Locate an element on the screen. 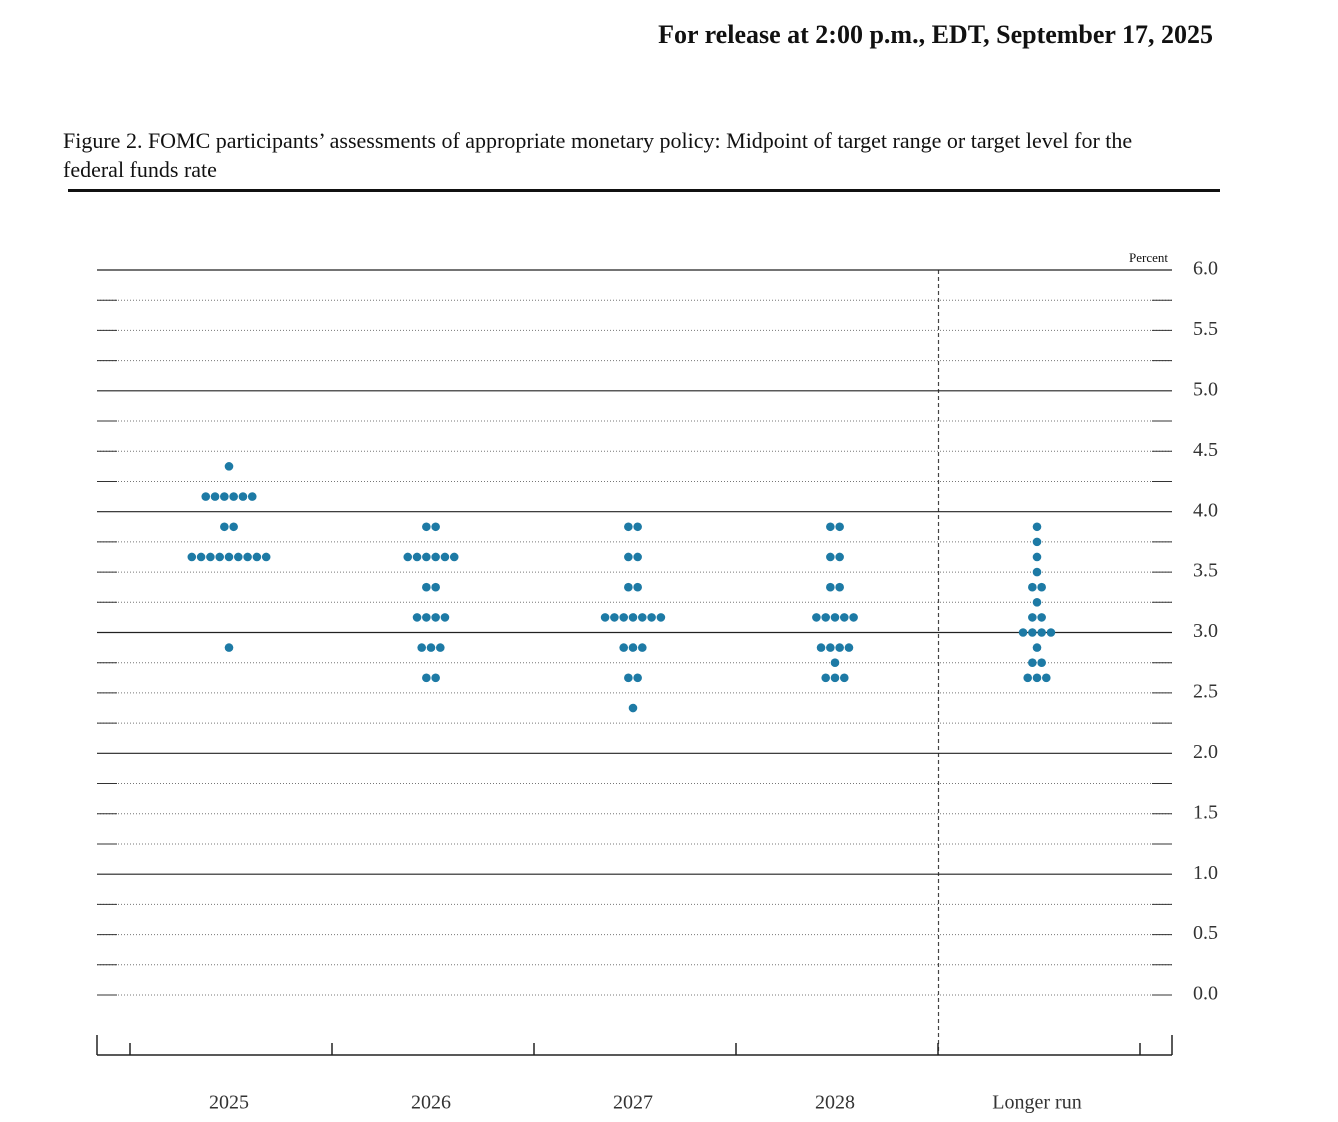 The height and width of the screenshot is (1122, 1338). y-tick-label: 4.0 is located at coordinates (1205, 510).